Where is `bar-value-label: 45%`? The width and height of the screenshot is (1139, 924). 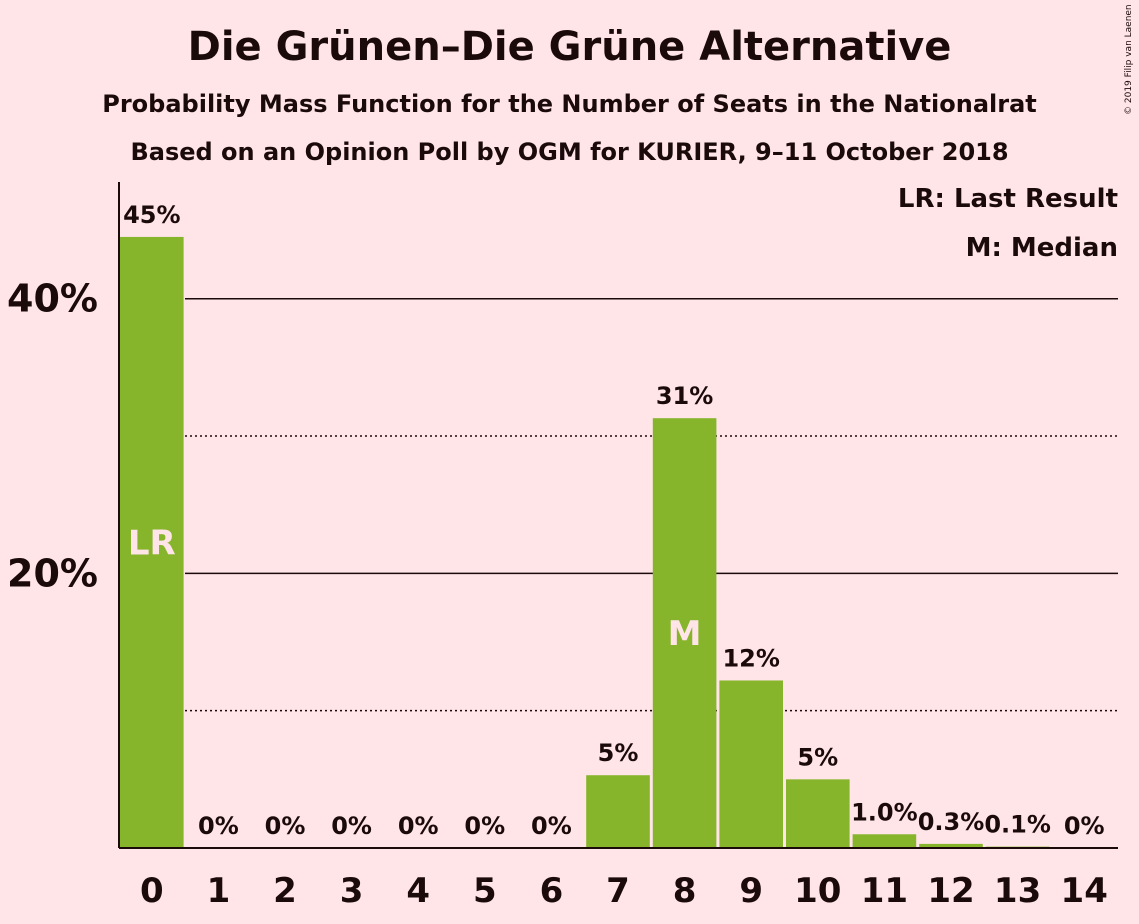 bar-value-label: 45% is located at coordinates (151, 215).